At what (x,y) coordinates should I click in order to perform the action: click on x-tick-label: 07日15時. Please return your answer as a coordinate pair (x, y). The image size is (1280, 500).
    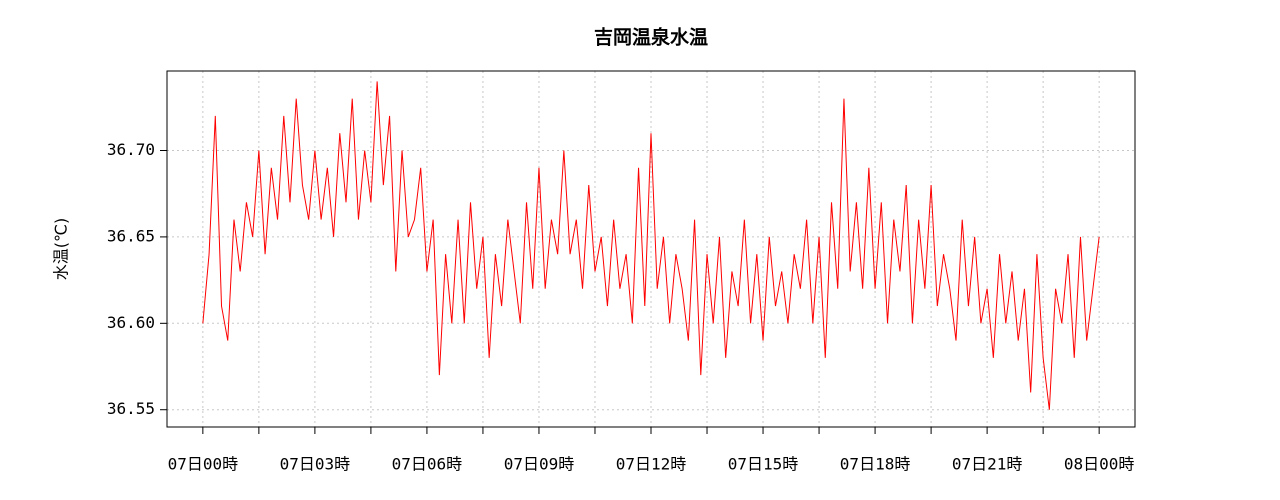
    Looking at the image, I should click on (763, 464).